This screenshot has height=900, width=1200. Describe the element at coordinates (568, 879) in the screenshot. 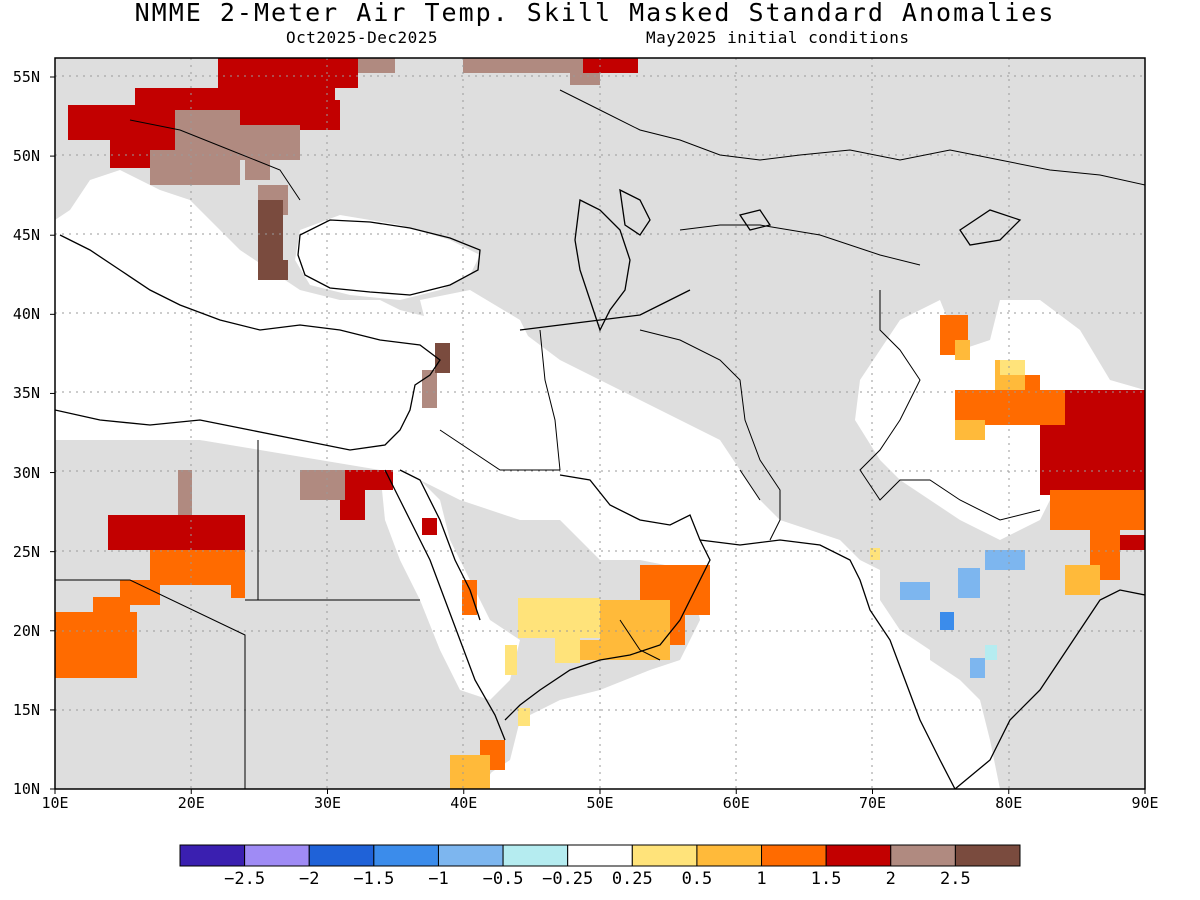

I see `colorbar-label: −0.25` at that location.